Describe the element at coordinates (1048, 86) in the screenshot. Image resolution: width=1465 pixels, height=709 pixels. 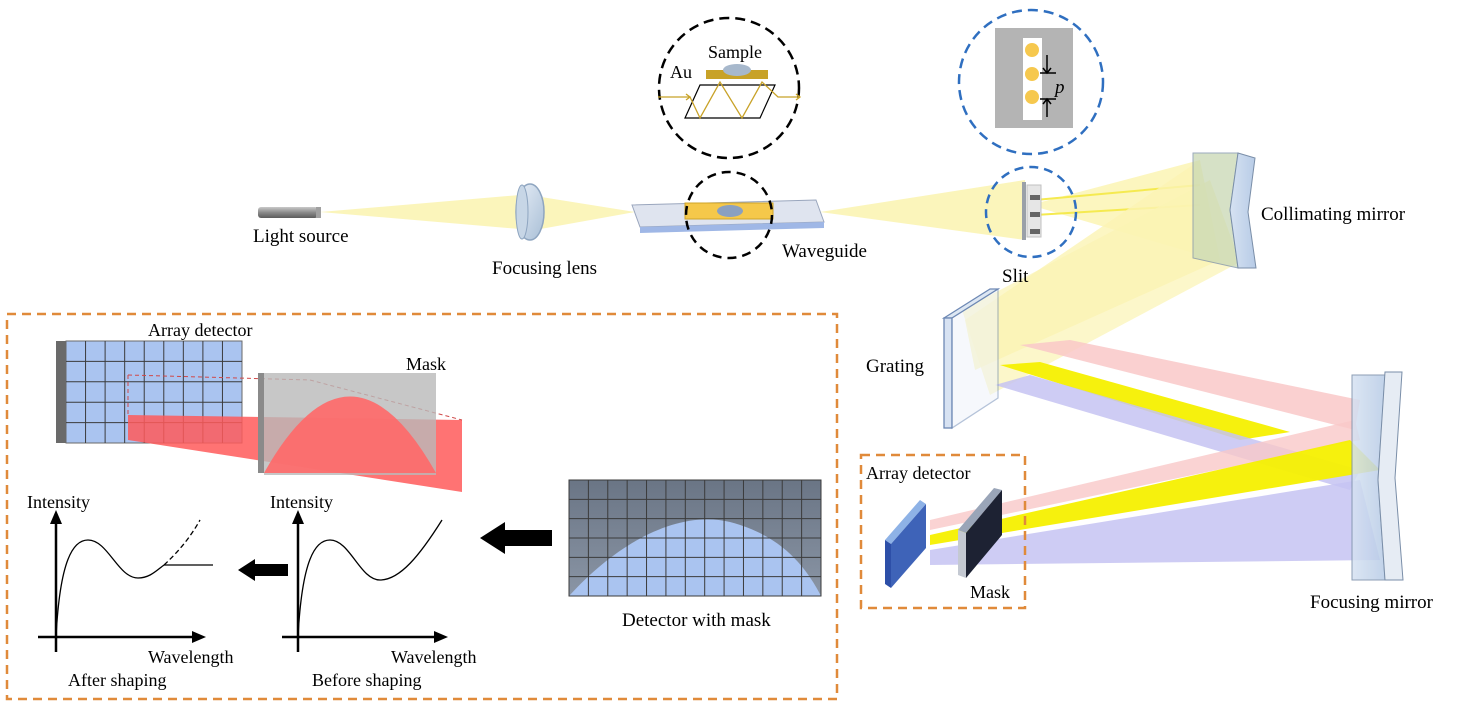
I see `pitch-arrows` at that location.